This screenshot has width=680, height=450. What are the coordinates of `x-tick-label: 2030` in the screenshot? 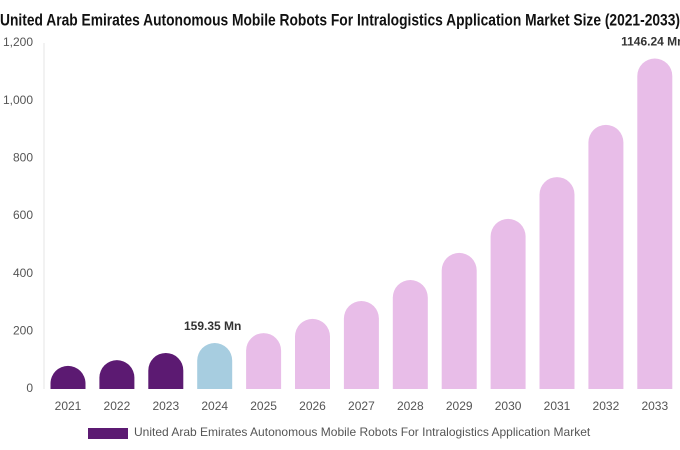 It's located at (508, 406).